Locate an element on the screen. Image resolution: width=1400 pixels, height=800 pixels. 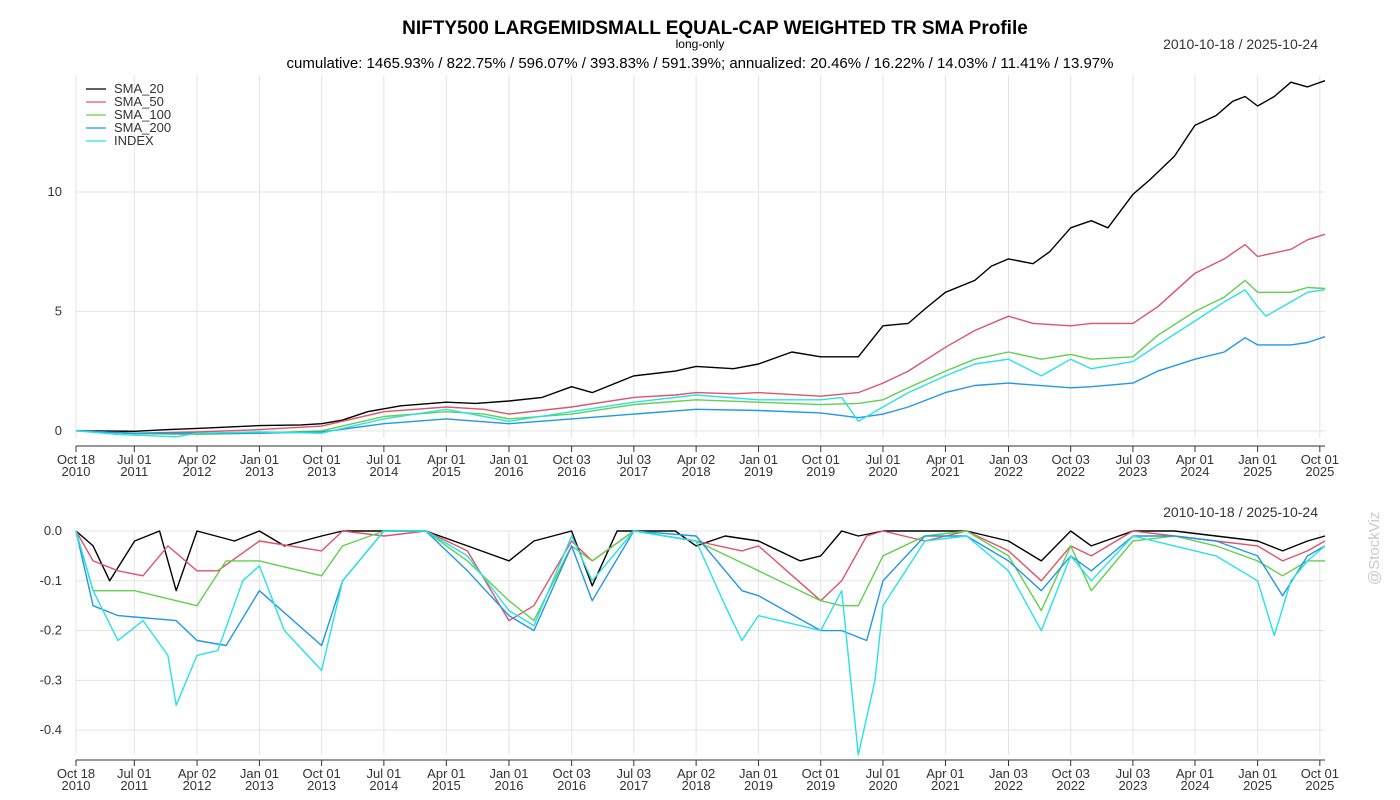
top-x-tick-year: 2015 is located at coordinates (446, 471).